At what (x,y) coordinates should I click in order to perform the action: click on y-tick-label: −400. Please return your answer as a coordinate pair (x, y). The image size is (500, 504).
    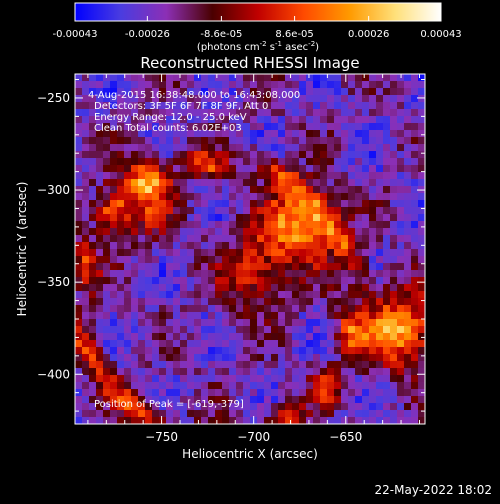
    Looking at the image, I should click on (53, 374).